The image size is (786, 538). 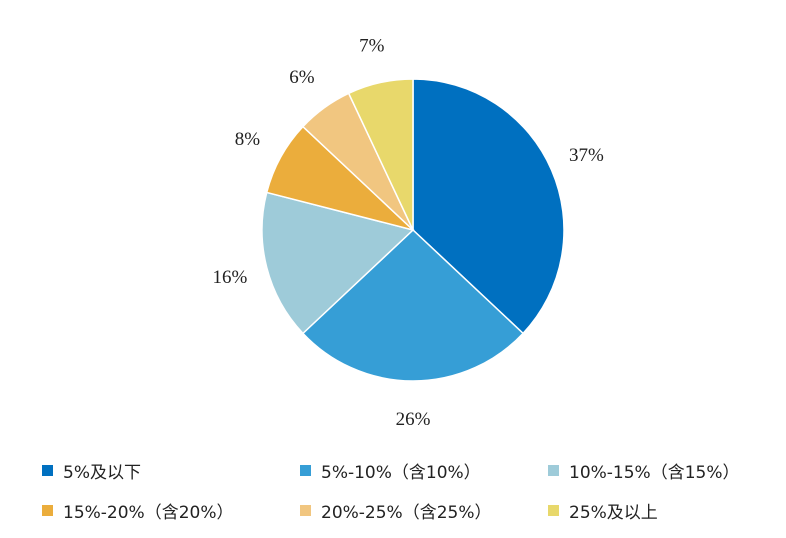 What do you see at coordinates (401, 472) in the screenshot?
I see `legend-label-1: 5%-10%（含10%）` at bounding box center [401, 472].